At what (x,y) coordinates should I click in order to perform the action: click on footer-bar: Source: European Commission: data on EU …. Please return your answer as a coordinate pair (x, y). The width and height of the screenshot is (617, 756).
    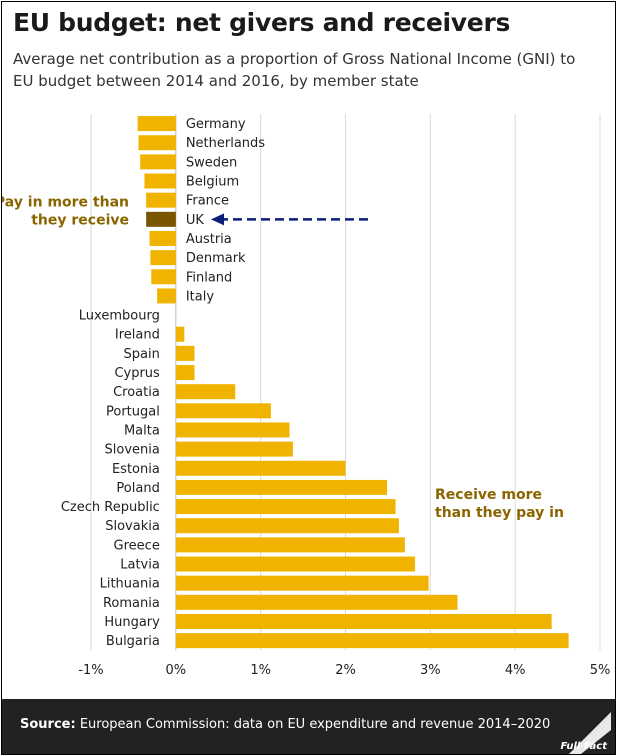
    Looking at the image, I should click on (308, 726).